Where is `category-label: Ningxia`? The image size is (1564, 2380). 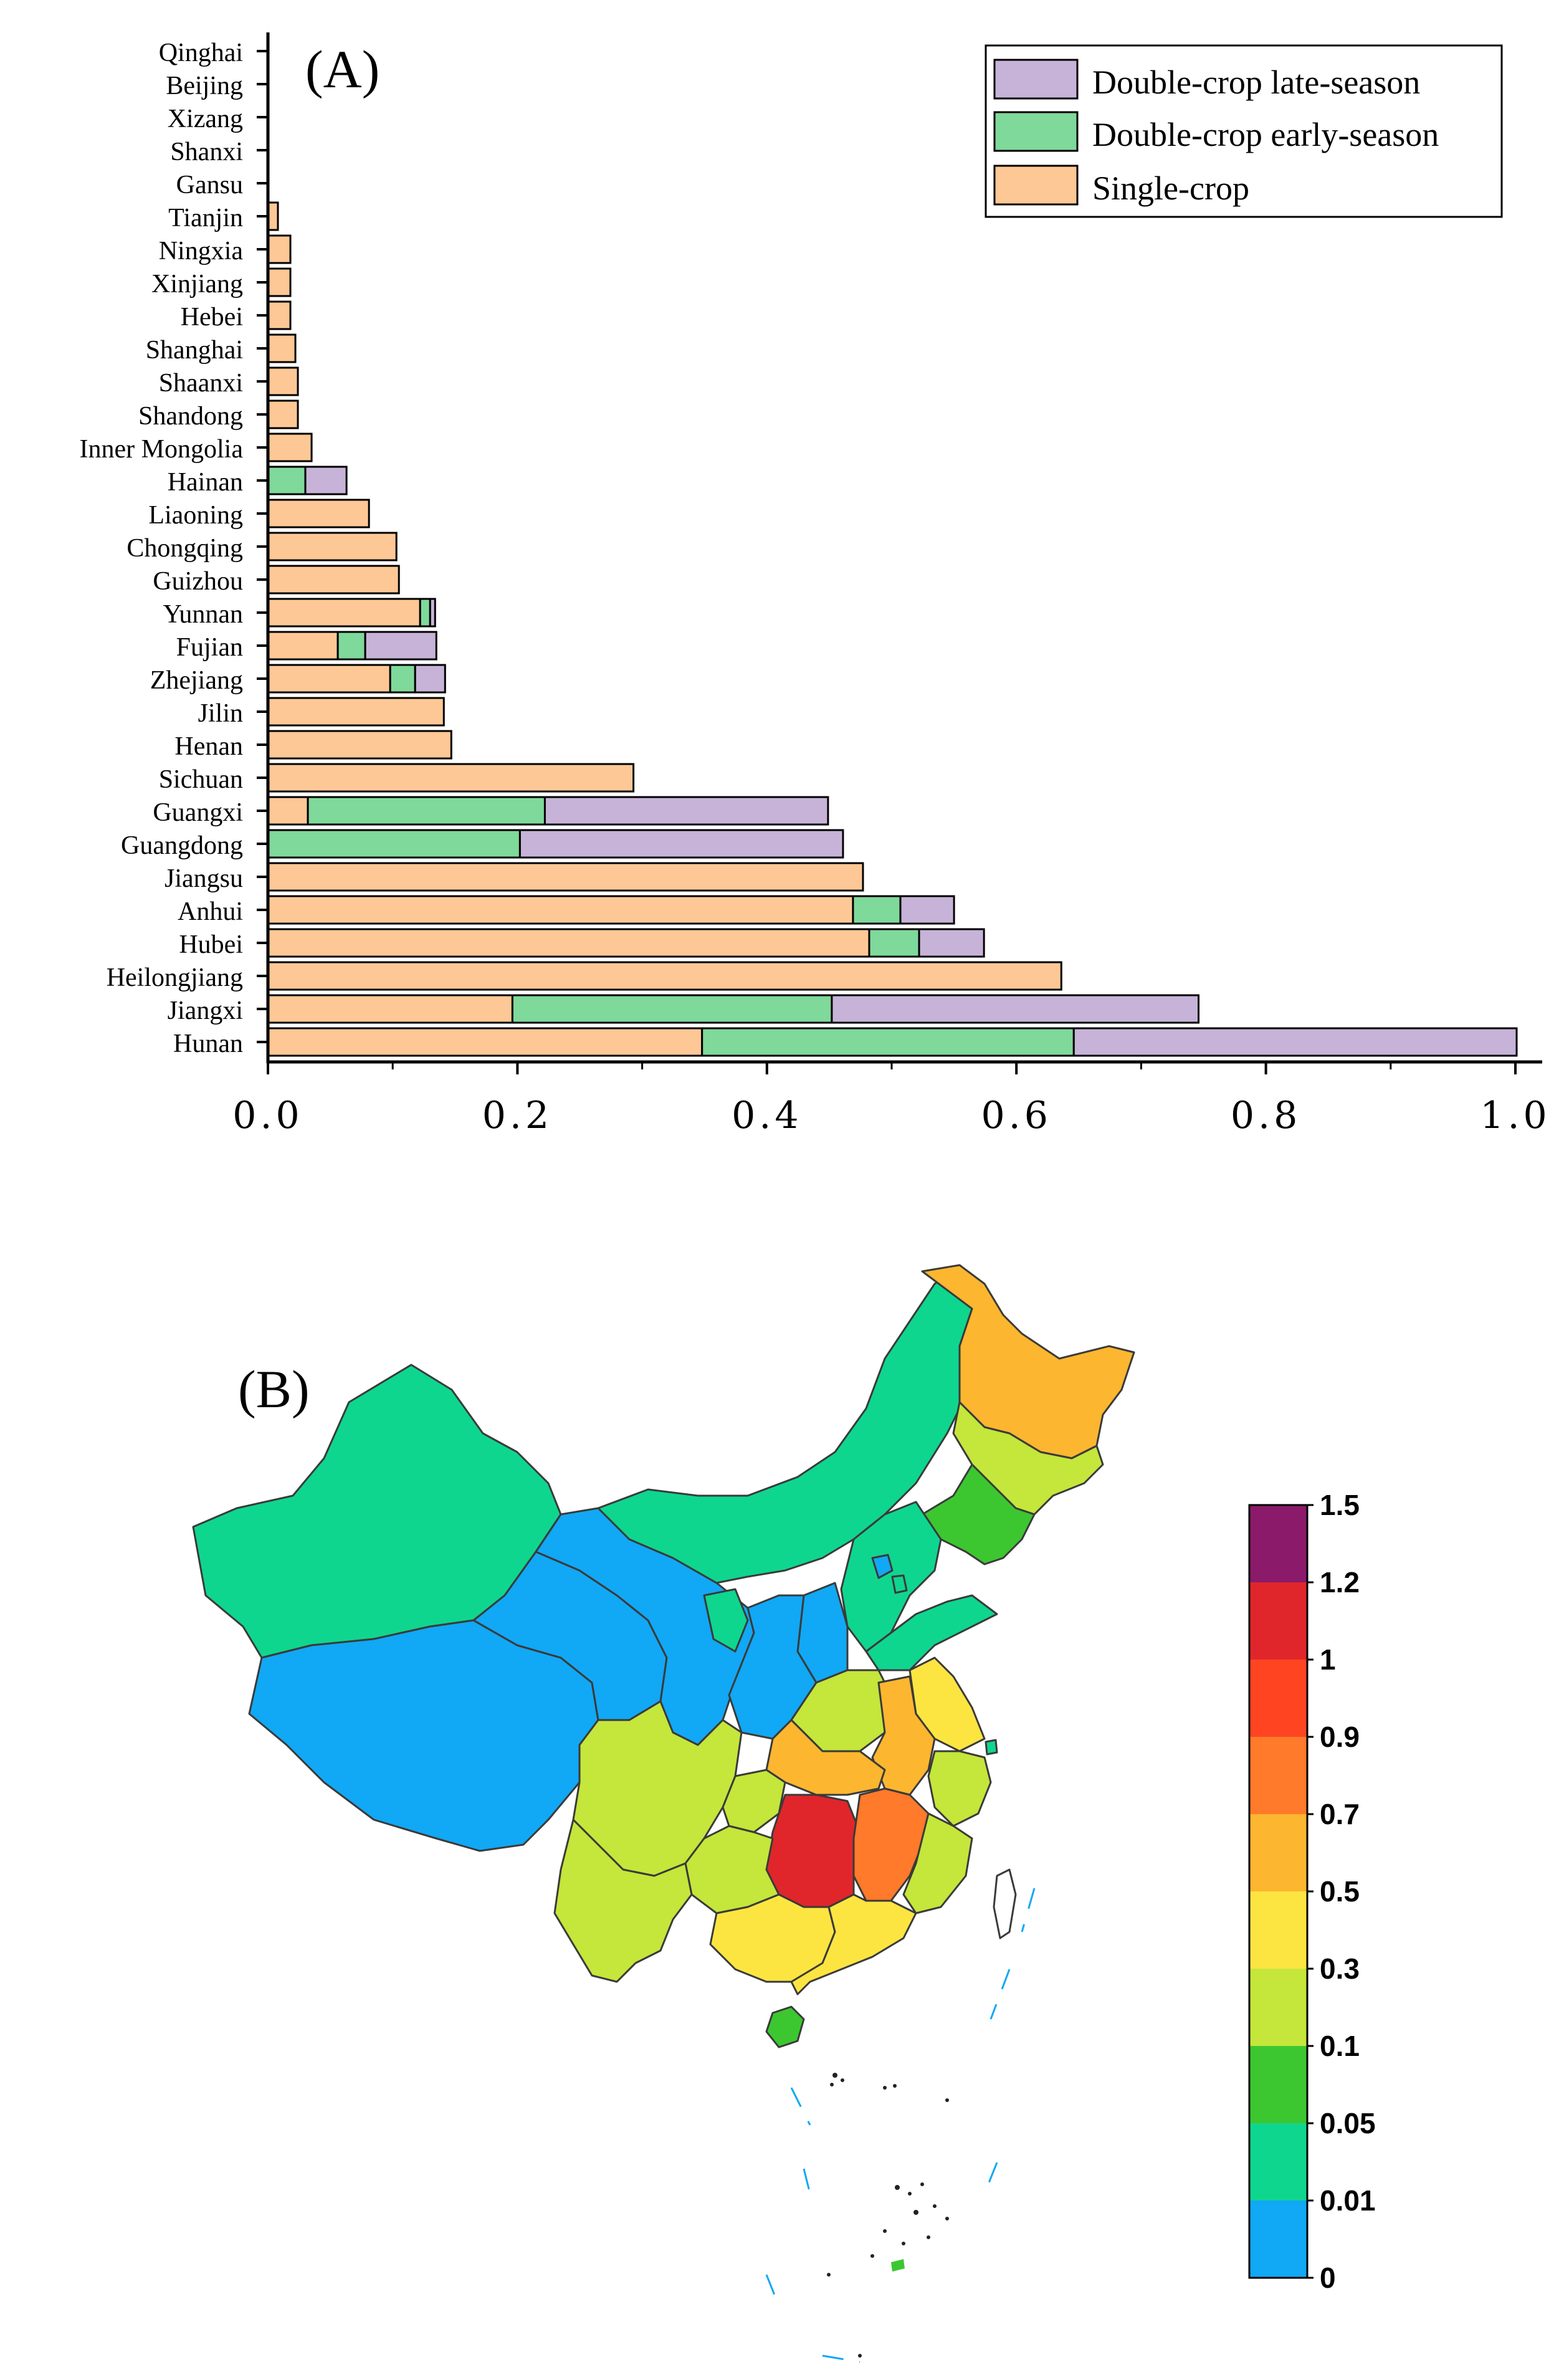 category-label: Ningxia is located at coordinates (202, 251).